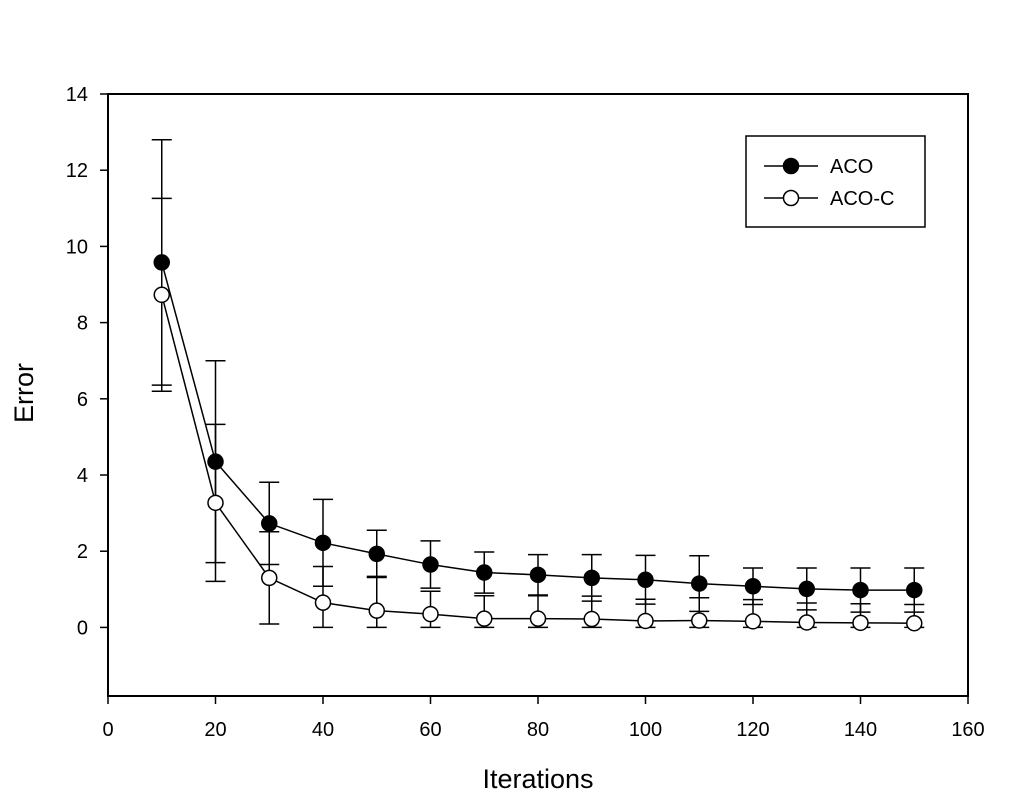 This screenshot has height=803, width=1017. What do you see at coordinates (215, 730) in the screenshot?
I see `x-tick-label: 20` at bounding box center [215, 730].